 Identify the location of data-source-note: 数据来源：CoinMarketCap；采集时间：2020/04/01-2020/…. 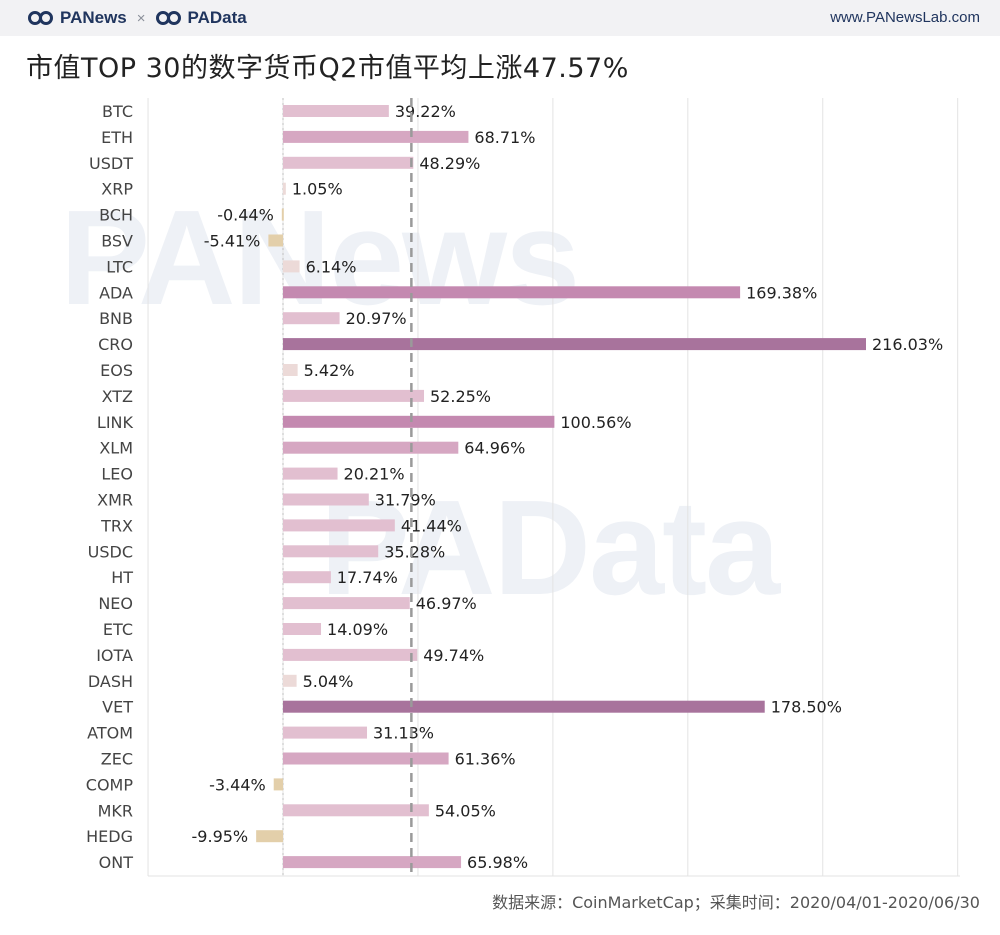
(736, 902).